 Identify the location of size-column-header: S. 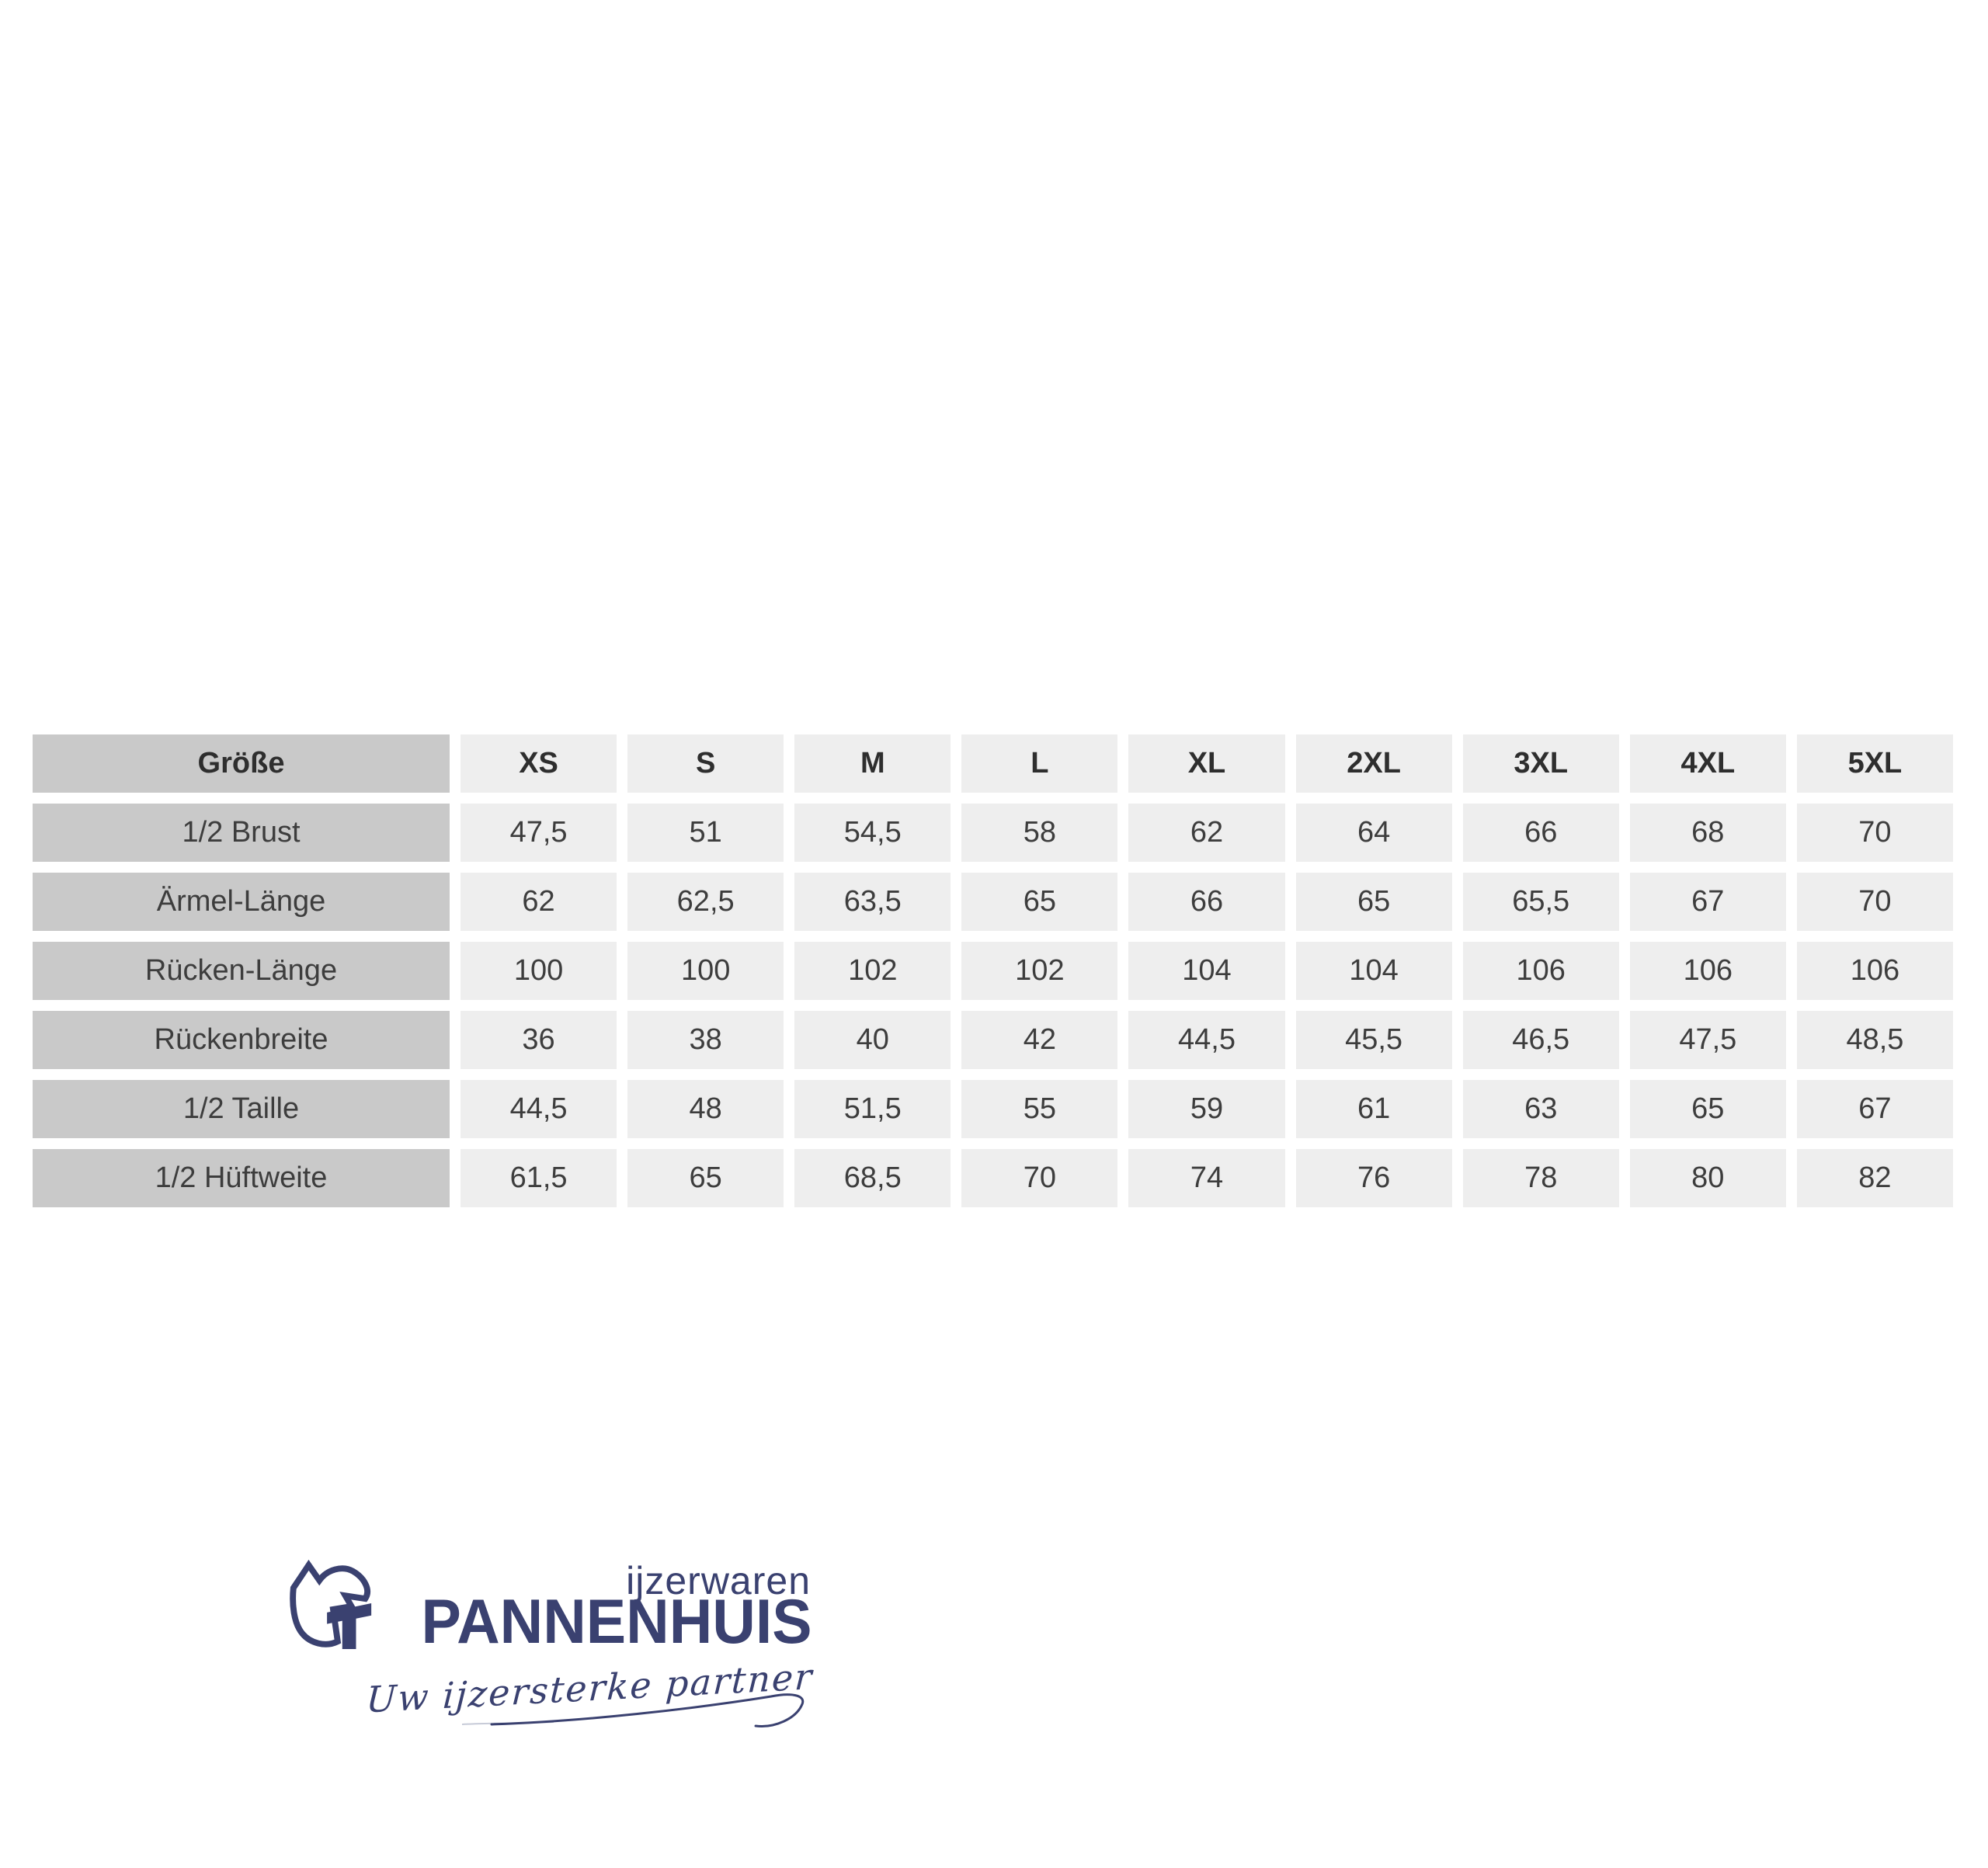
(705, 763).